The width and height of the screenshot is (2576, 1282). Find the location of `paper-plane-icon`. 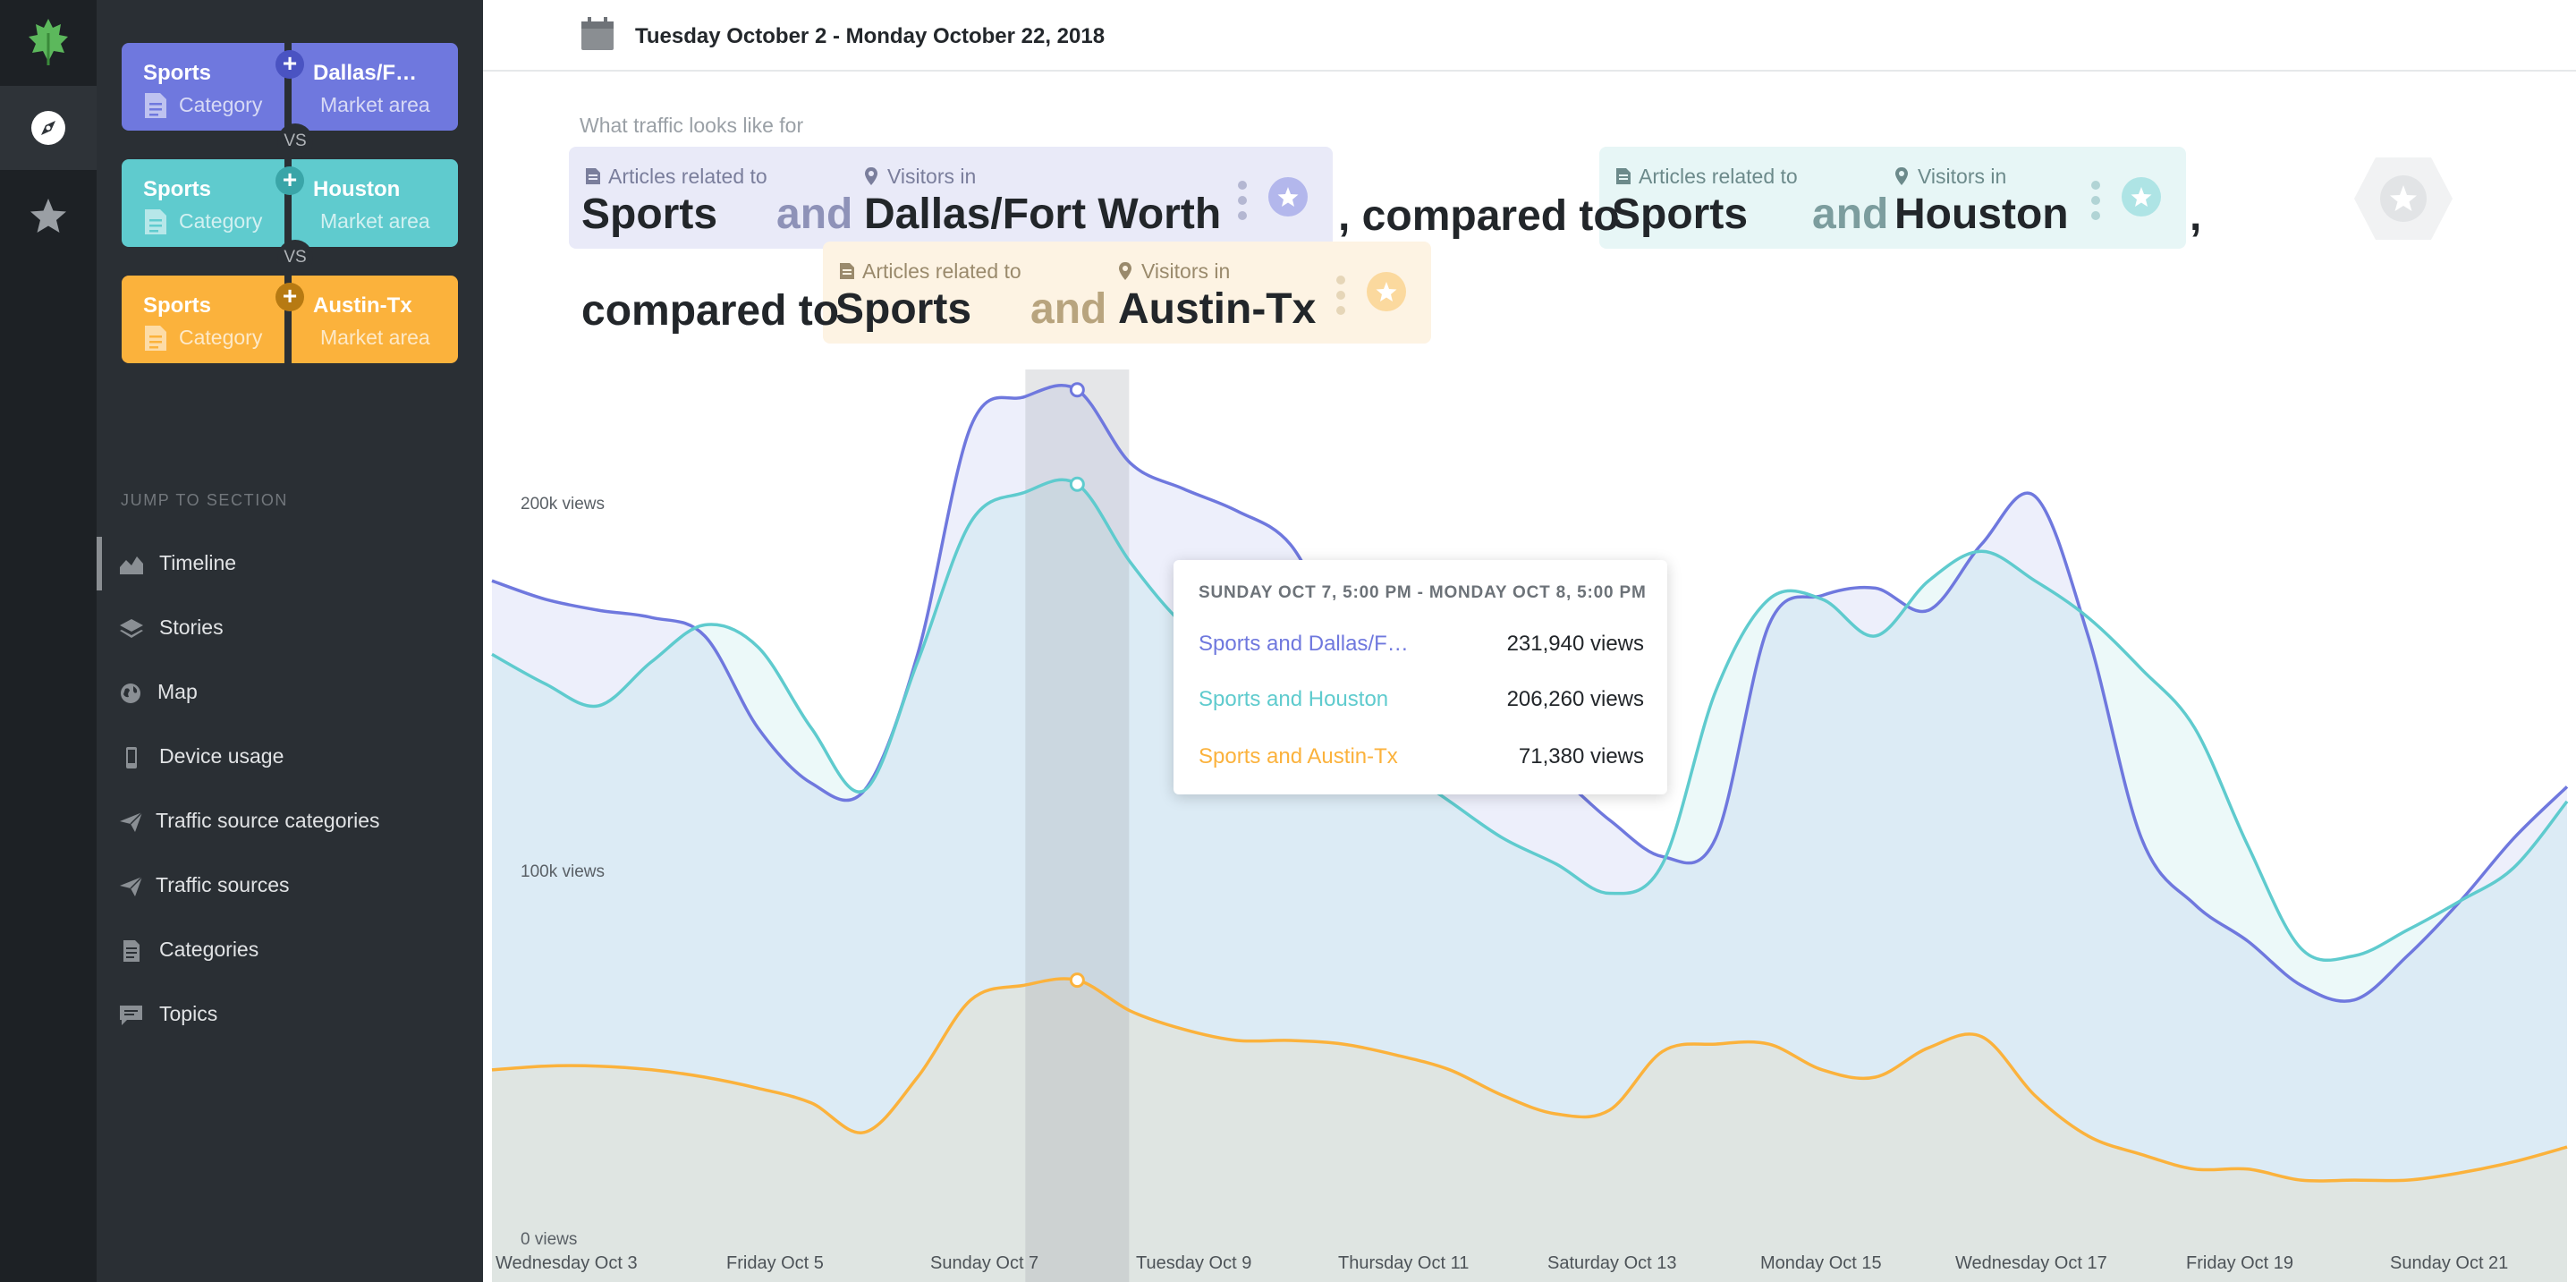

paper-plane-icon is located at coordinates (131, 822).